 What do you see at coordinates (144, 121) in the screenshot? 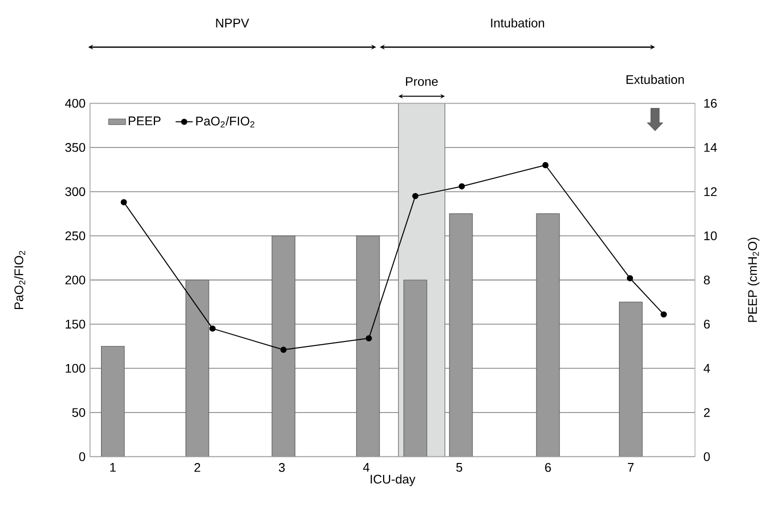
I see `legend-label: PEEP` at bounding box center [144, 121].